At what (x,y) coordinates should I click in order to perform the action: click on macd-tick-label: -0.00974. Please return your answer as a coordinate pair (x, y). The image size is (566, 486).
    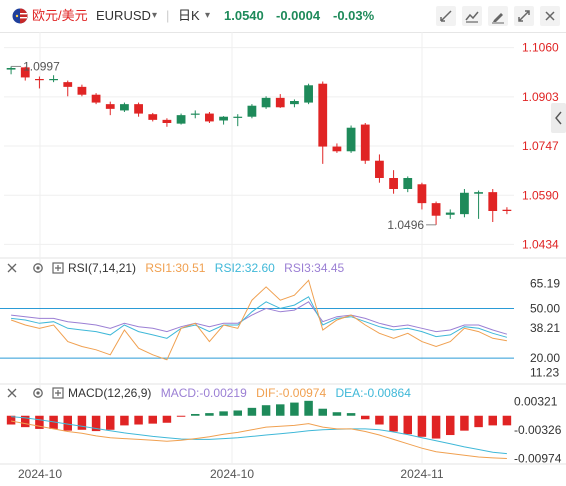
    Looking at the image, I should click on (538, 458).